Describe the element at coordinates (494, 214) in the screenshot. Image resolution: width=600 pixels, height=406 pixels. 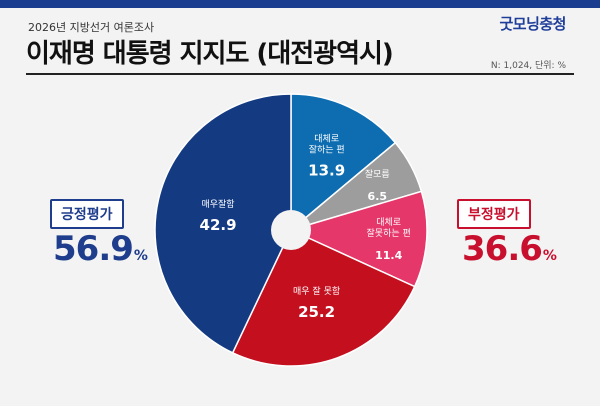
I see `negative-rating-badge: 부정평가` at that location.